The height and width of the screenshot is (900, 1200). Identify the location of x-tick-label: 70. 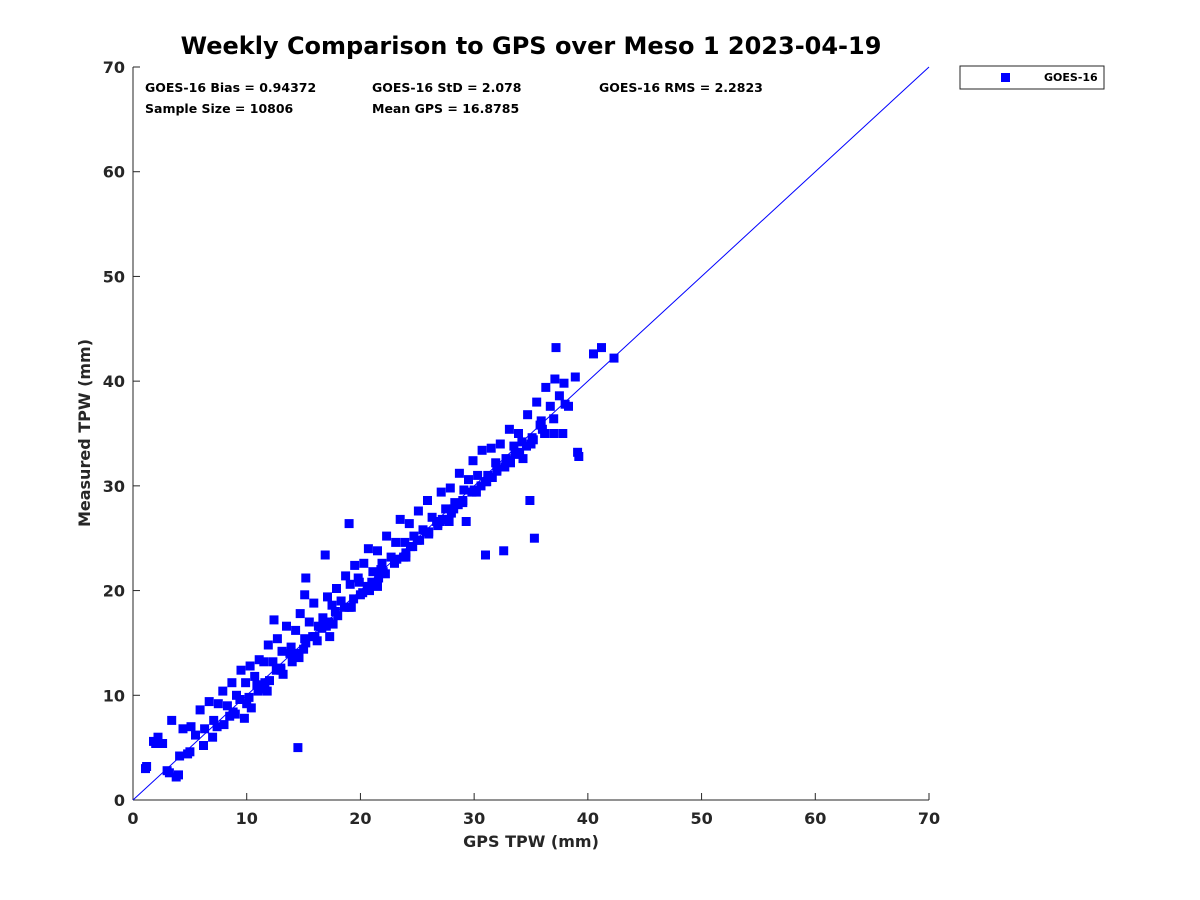
(929, 818).